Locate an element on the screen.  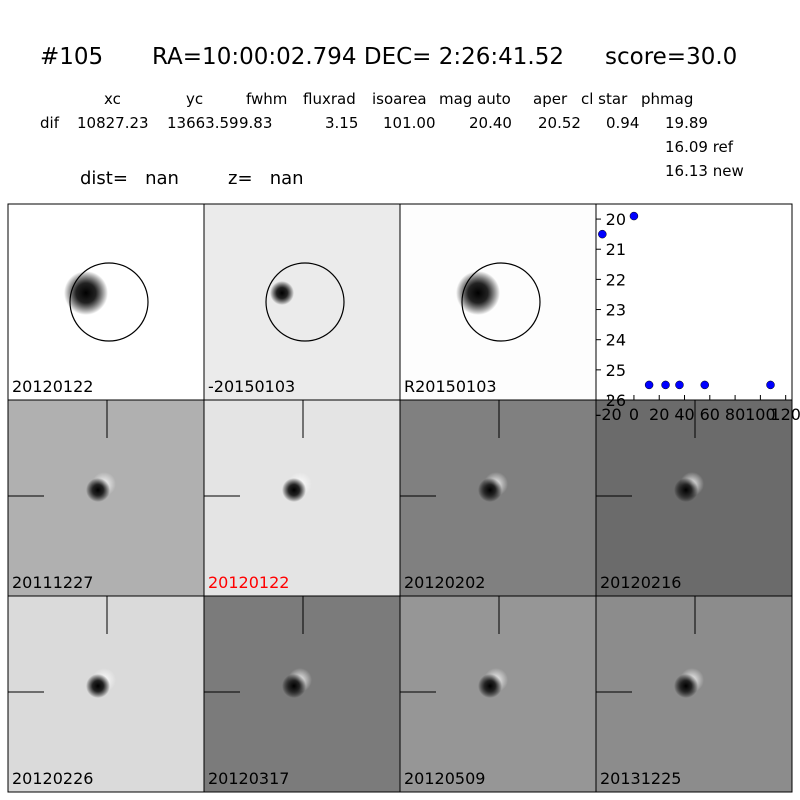
plot-area is located at coordinates (694, 302).